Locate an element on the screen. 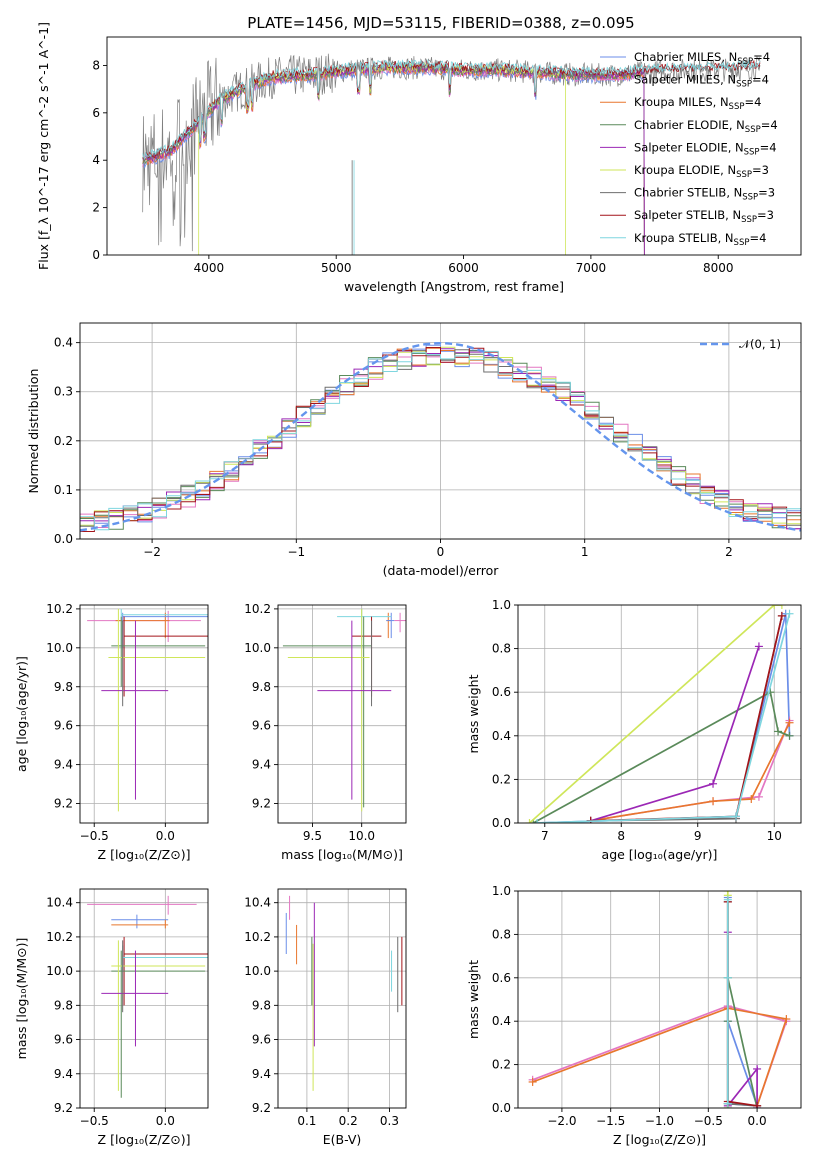 The image size is (819, 1170). mass-vs-ebv-panel: 0.1 0.2 0.3 9.2 9.4 9.6 9.8 10.0 10.2 10.4 E(B-V) is located at coordinates (325, 1017).